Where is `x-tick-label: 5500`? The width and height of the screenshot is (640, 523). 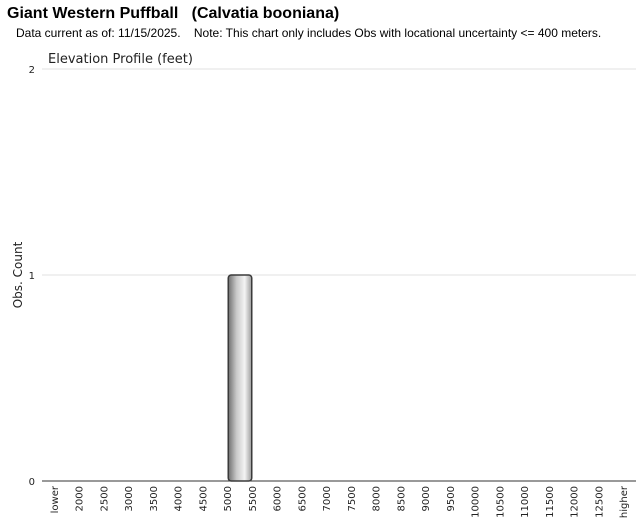
x-tick-label: 5500 is located at coordinates (253, 498).